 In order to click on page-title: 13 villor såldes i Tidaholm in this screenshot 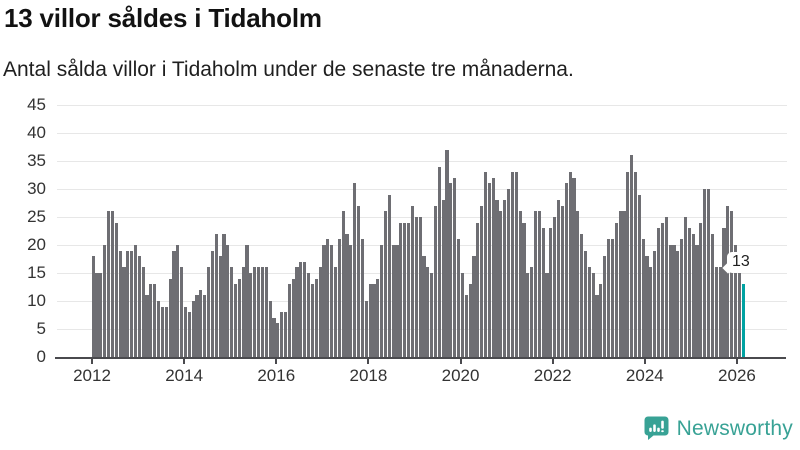, I will do `click(163, 18)`.